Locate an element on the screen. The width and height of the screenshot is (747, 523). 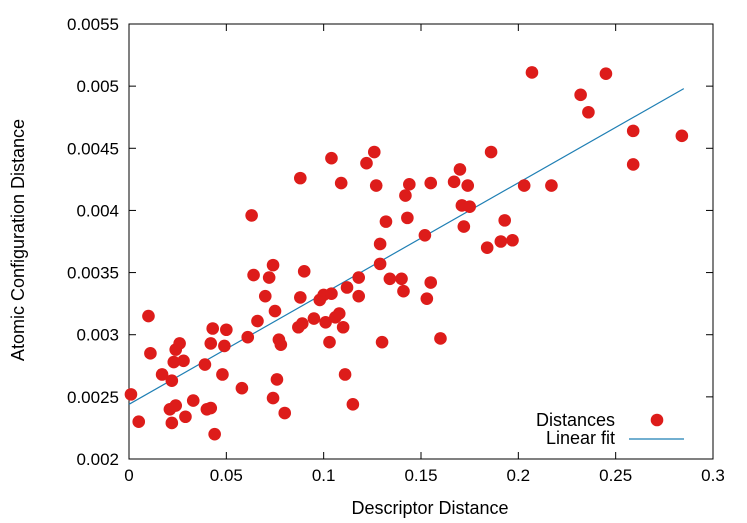
legend-label-distances: Distances is located at coordinates (575, 420).